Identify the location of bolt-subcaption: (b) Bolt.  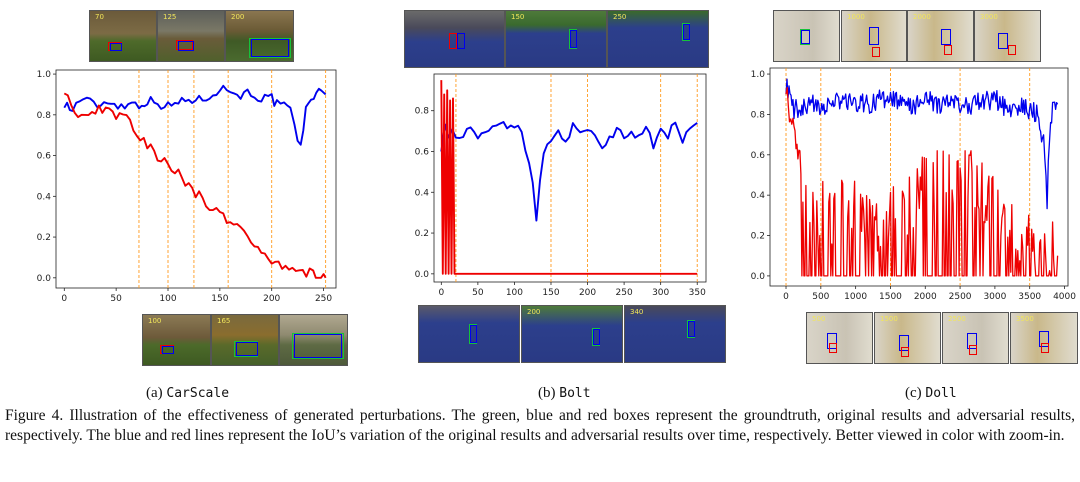
(564, 393).